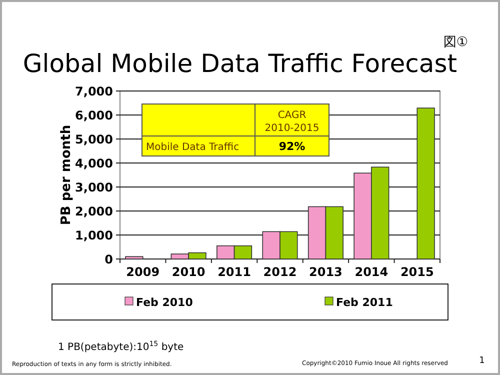 The width and height of the screenshot is (500, 375). I want to click on y-tick-label: 5,000, so click(94, 139).